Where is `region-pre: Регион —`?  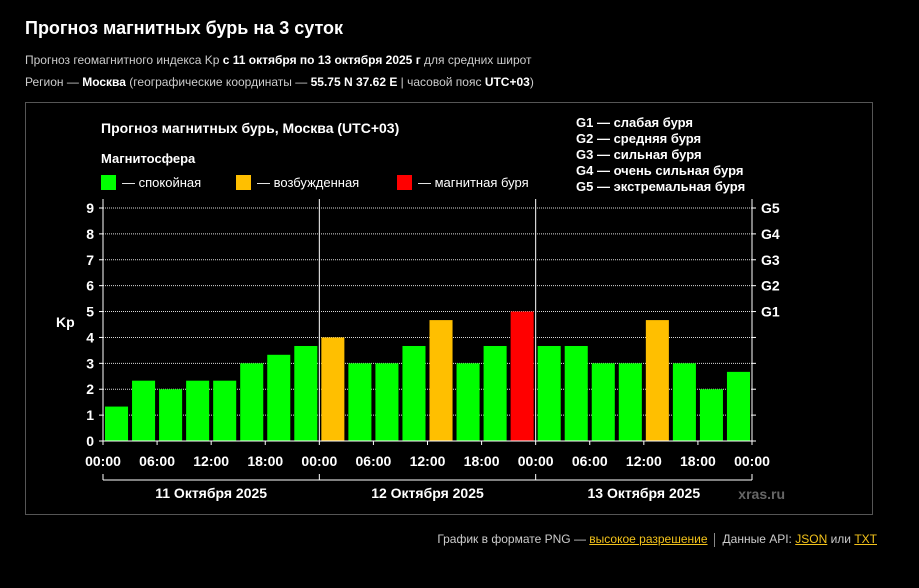 region-pre: Регион — is located at coordinates (54, 82).